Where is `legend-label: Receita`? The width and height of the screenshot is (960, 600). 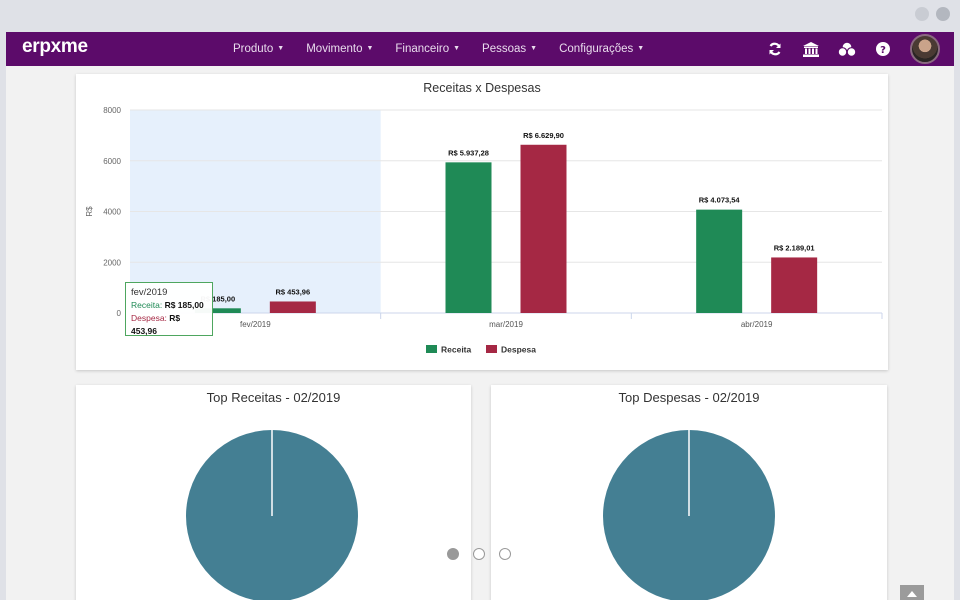
legend-label: Receita is located at coordinates (456, 350).